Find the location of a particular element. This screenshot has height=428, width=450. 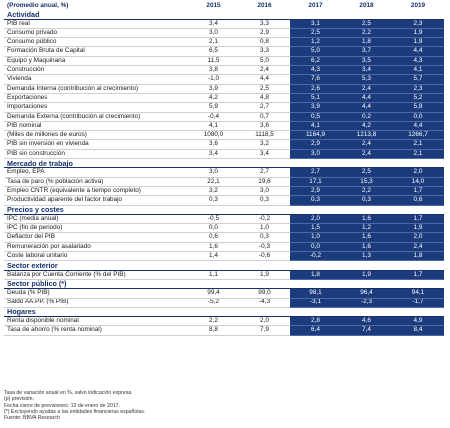

section-title: Sector exterior is located at coordinates (224, 265).